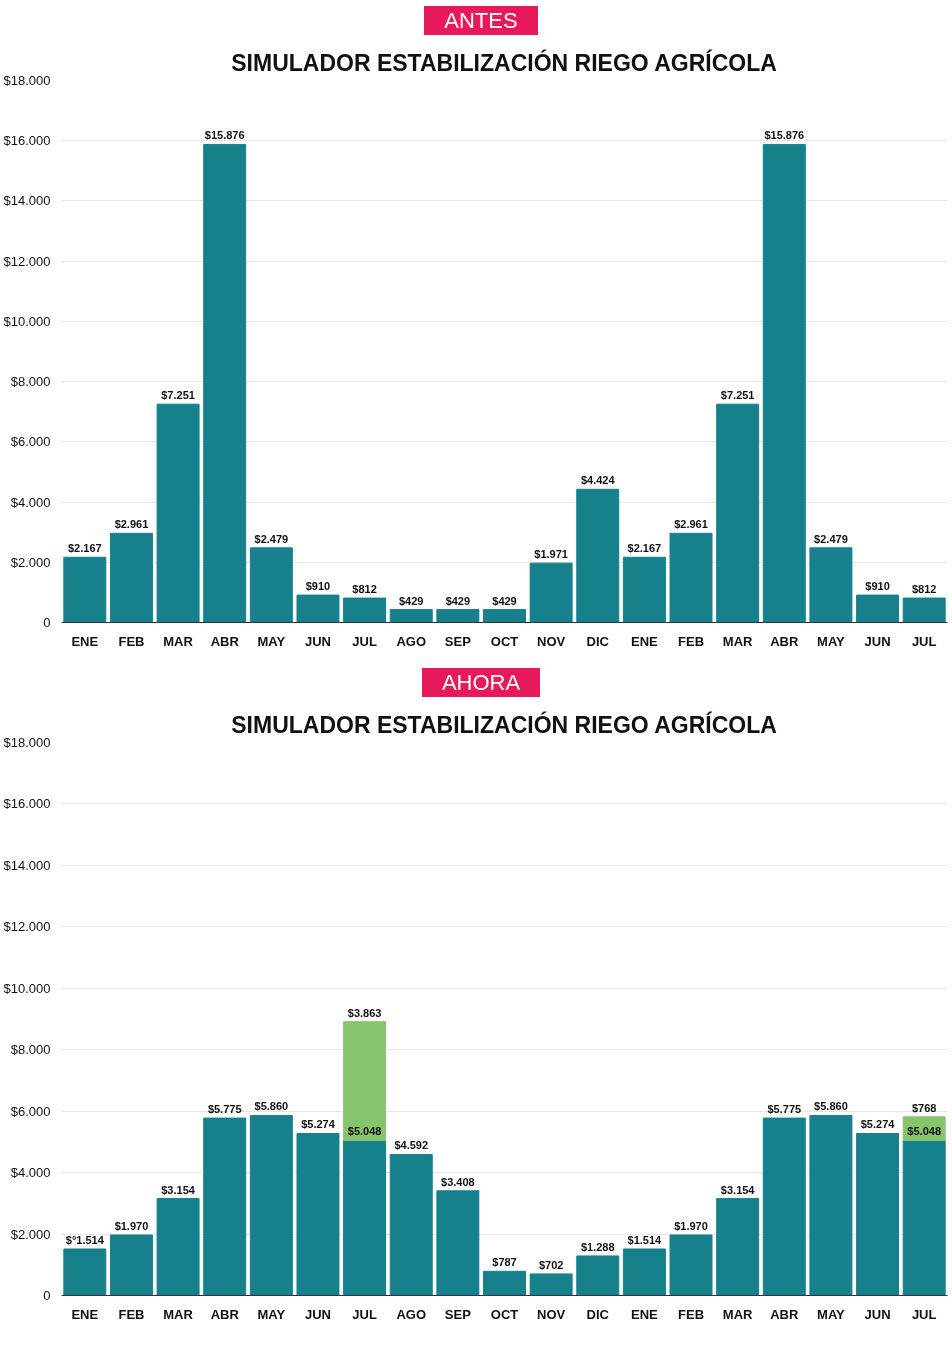 Image resolution: width=952 pixels, height=1359 pixels. What do you see at coordinates (645, 1239) in the screenshot?
I see `data-label: $1.514` at bounding box center [645, 1239].